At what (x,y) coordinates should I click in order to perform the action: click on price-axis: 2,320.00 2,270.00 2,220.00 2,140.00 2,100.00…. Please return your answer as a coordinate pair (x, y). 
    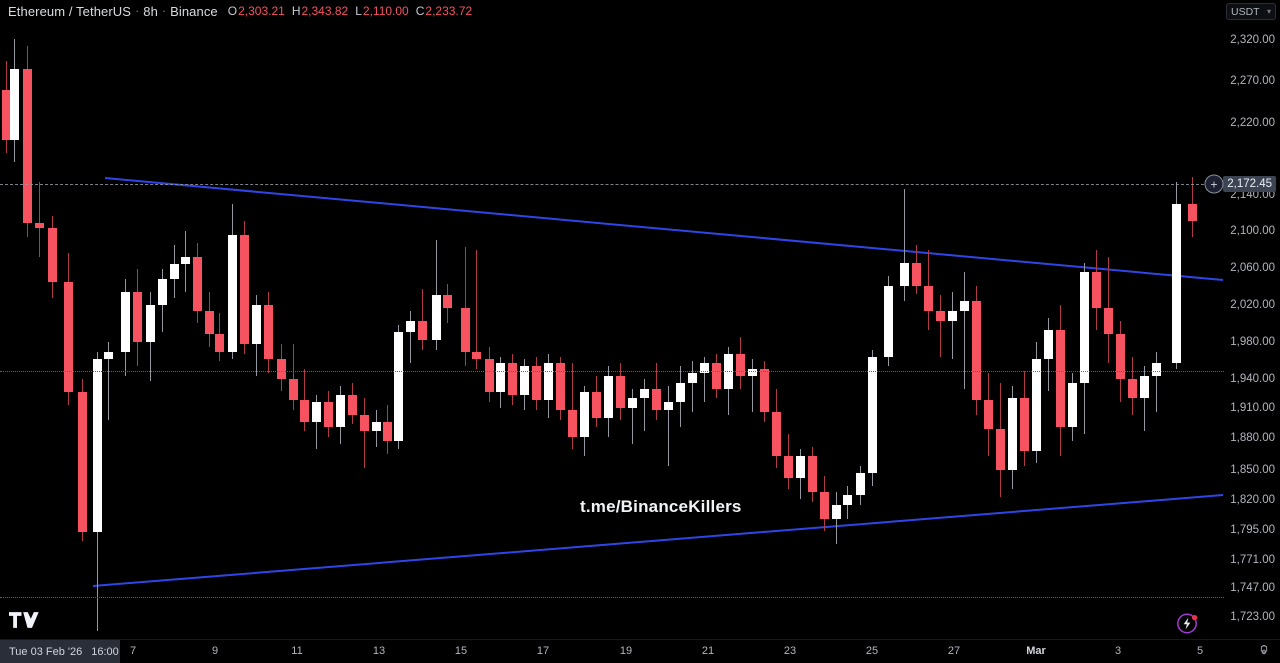
    Looking at the image, I should click on (1252, 327).